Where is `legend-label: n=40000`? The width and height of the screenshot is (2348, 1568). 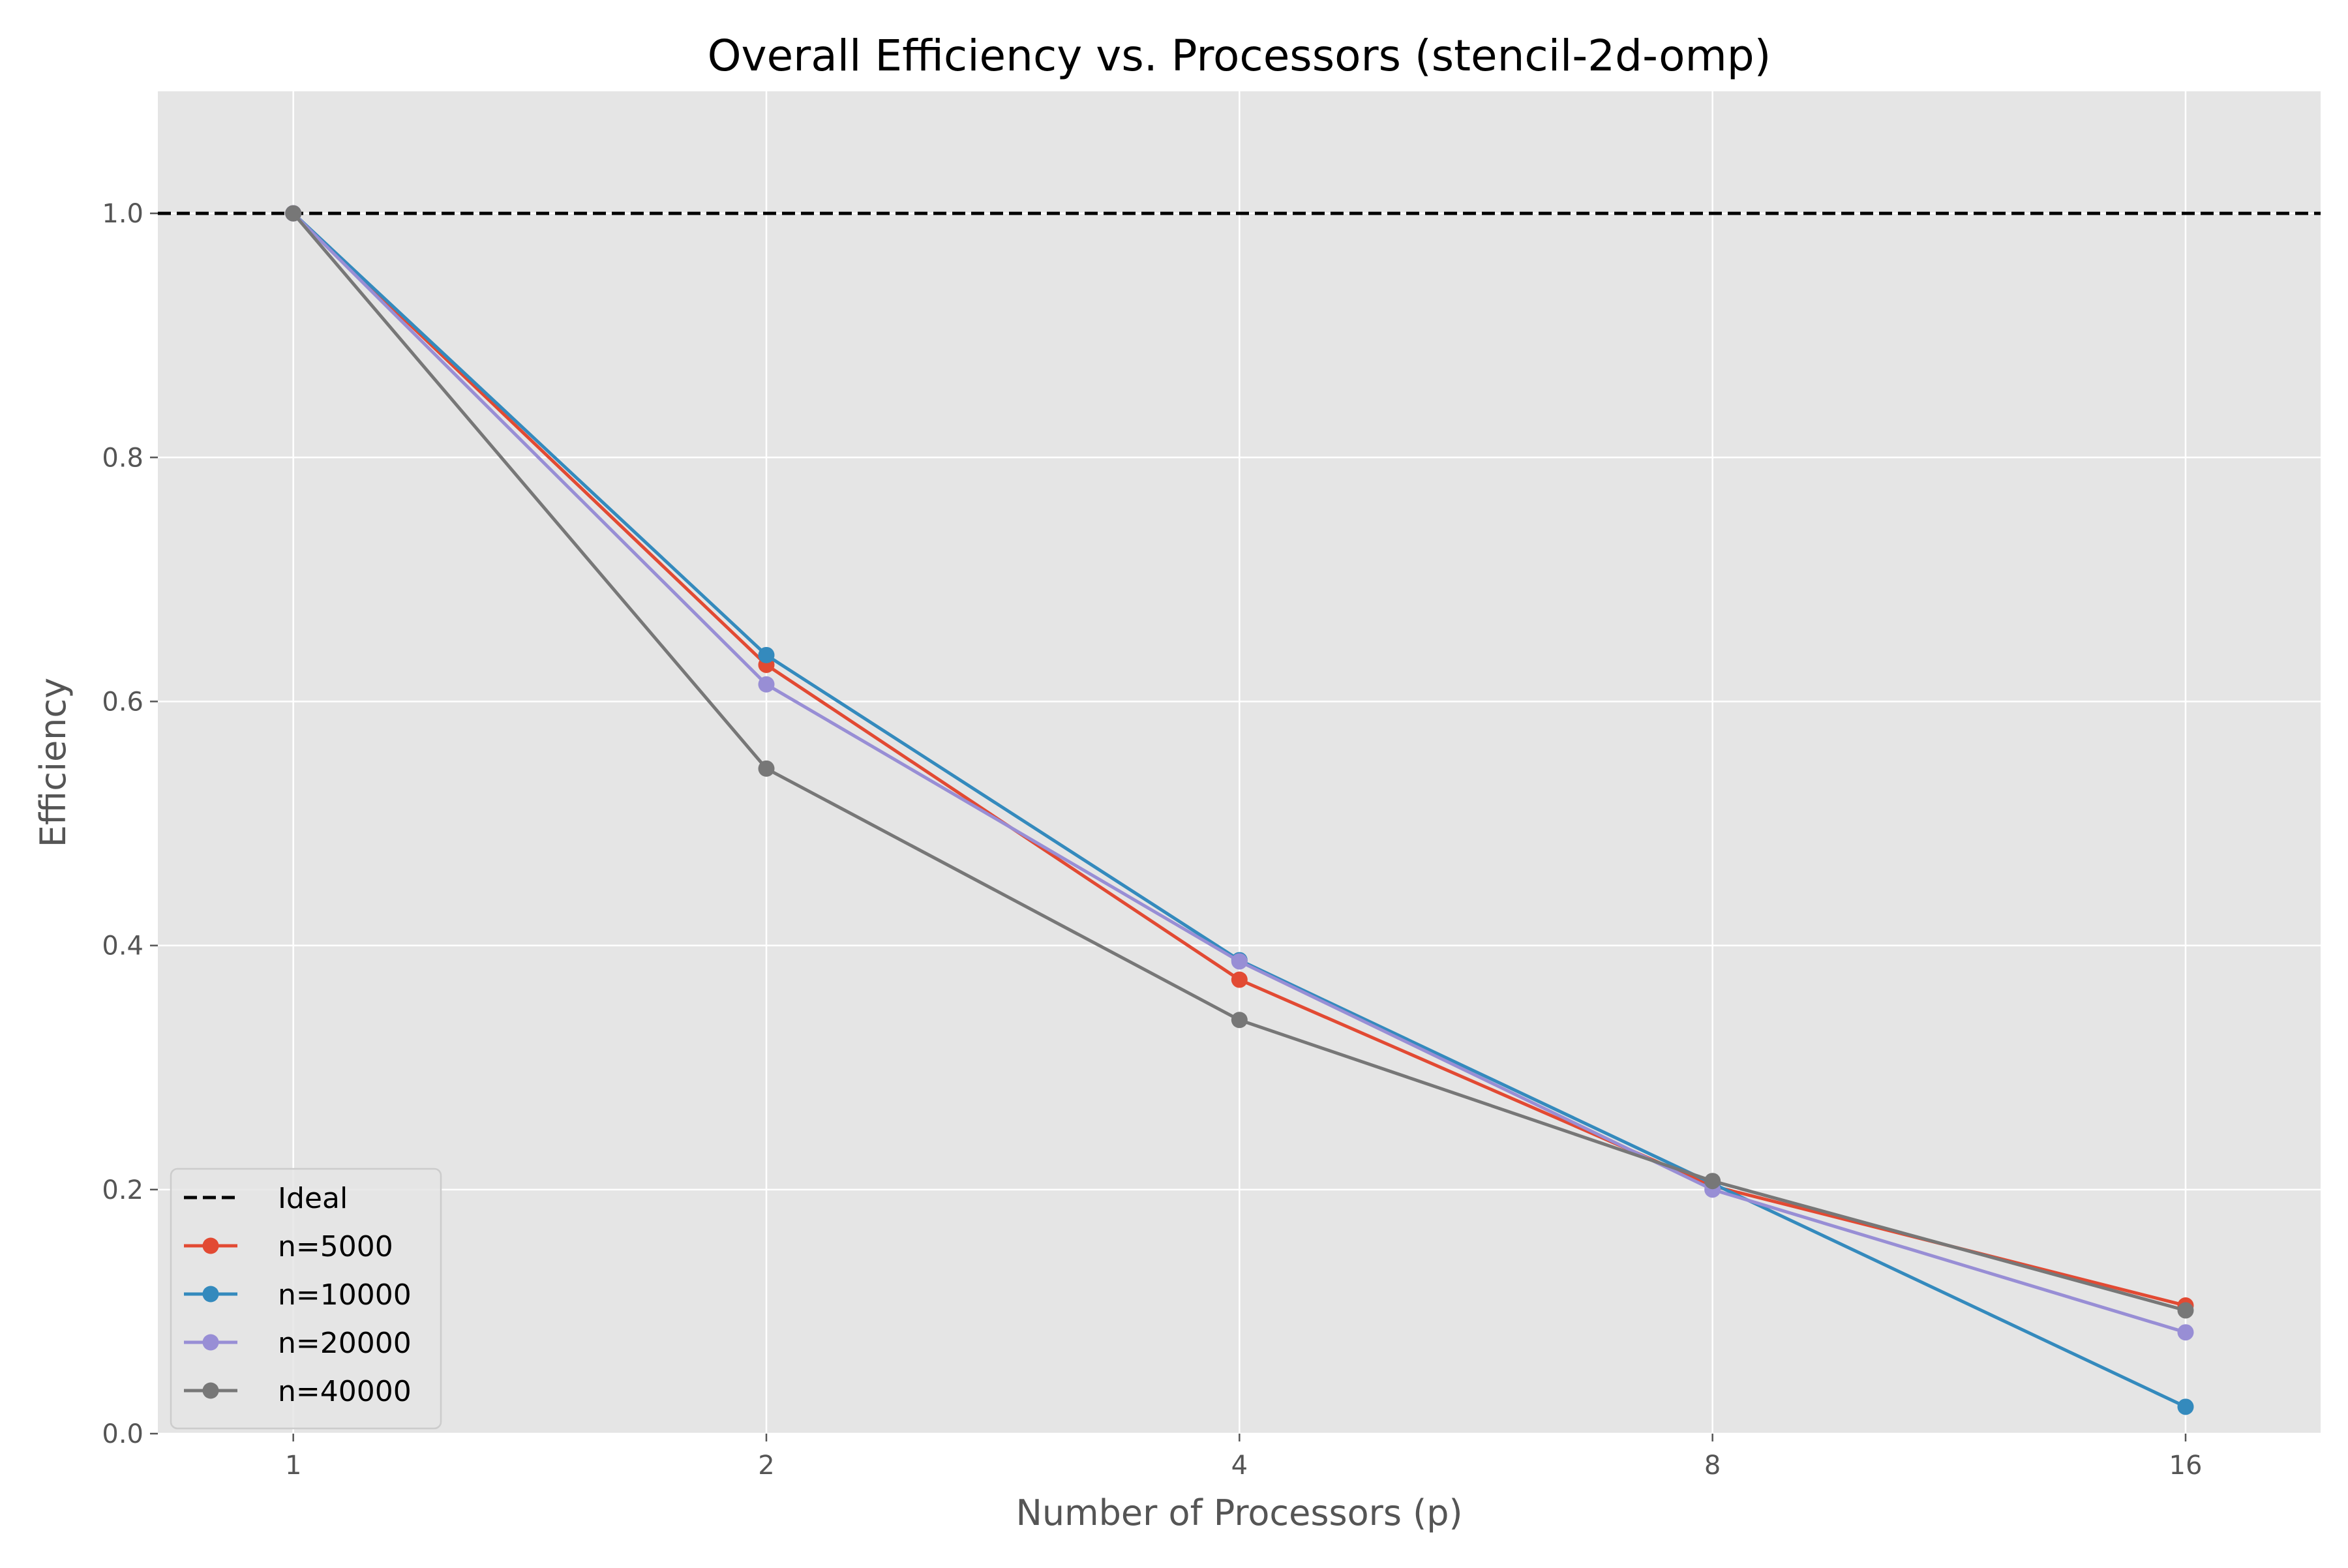 legend-label: n=40000 is located at coordinates (345, 1391).